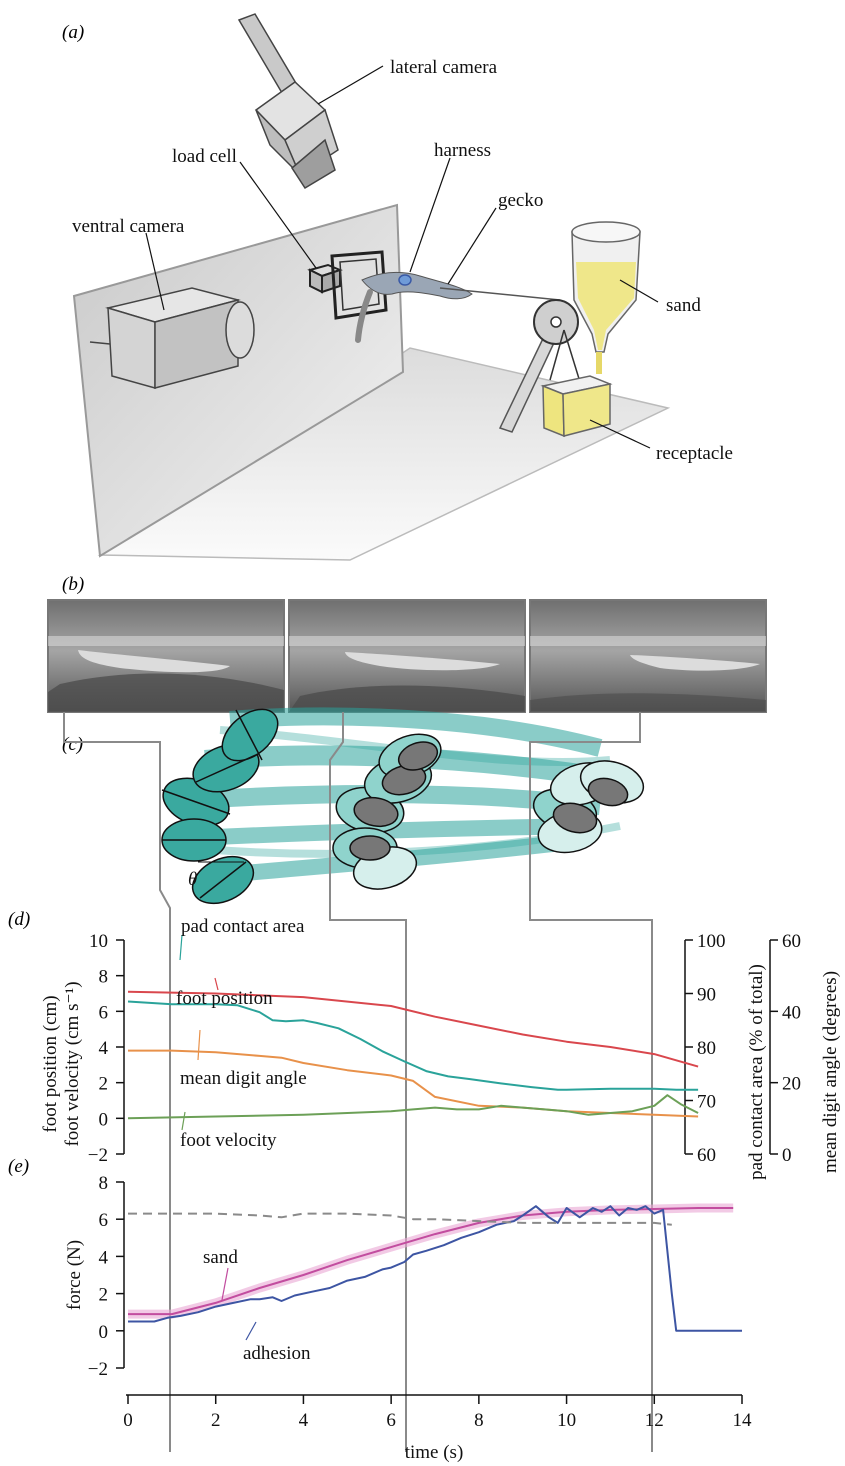 The width and height of the screenshot is (845, 1466). I want to click on harness-label: harness, so click(462, 150).